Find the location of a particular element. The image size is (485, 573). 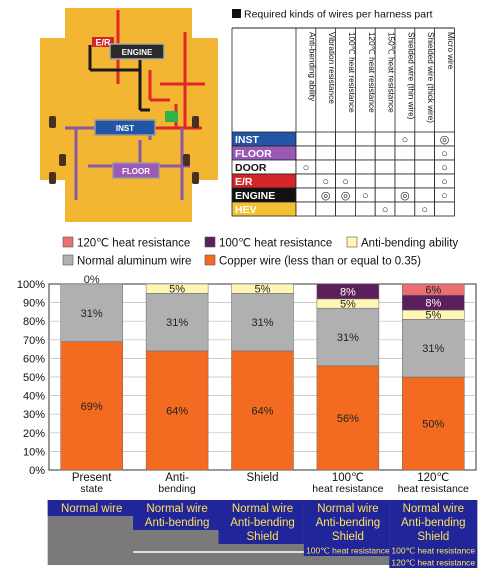

x-tick-label: 100℃ is located at coordinates (348, 478).